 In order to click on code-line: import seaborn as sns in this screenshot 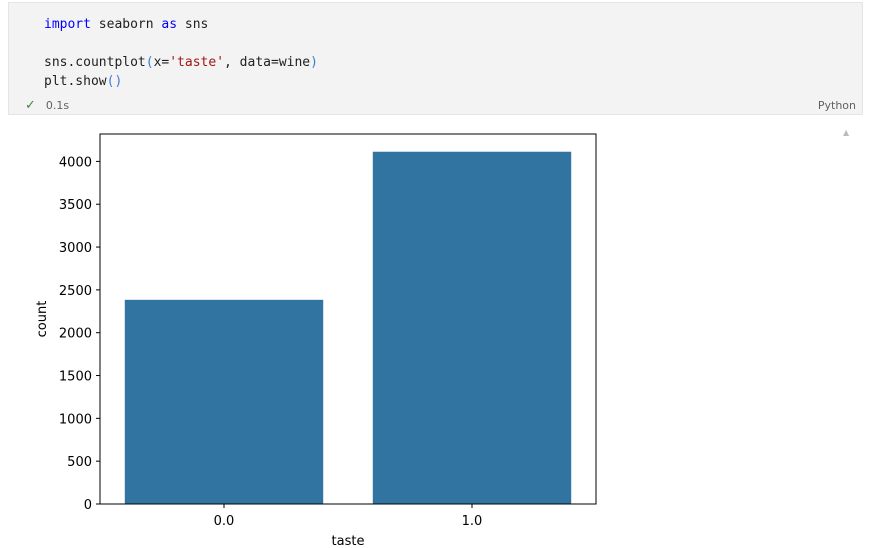, I will do `click(181, 24)`.